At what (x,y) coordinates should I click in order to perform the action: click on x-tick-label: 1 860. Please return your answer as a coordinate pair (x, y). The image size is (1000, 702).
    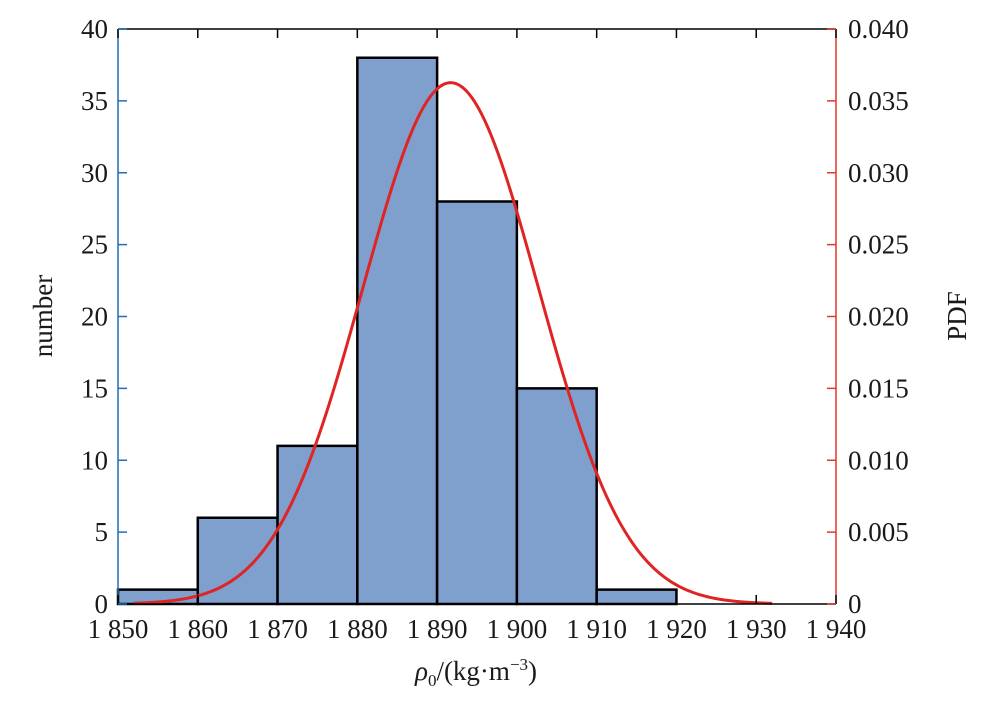
    Looking at the image, I should click on (197, 629).